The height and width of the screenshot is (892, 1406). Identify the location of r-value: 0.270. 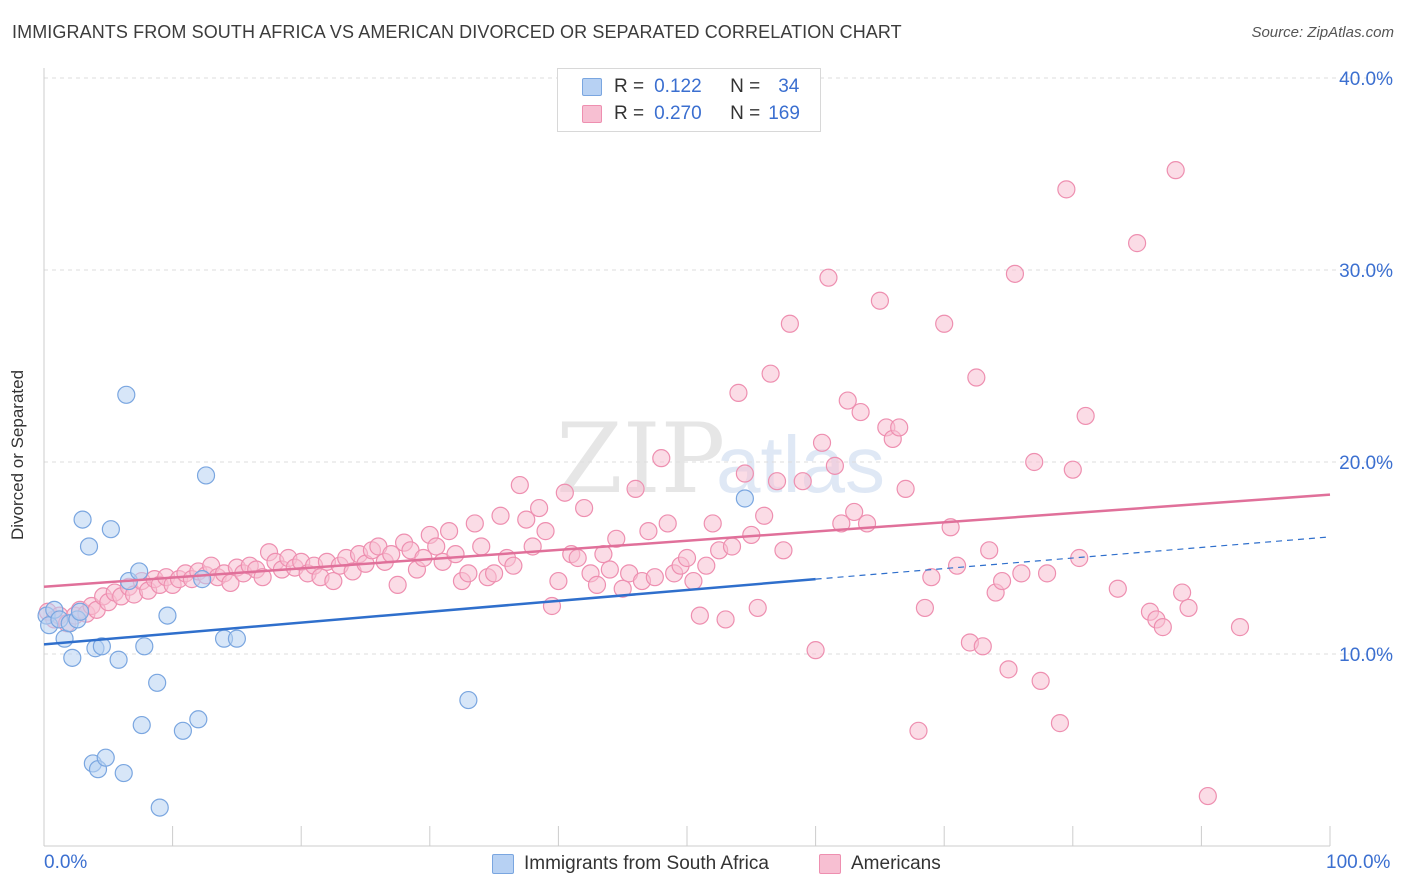
(678, 113).